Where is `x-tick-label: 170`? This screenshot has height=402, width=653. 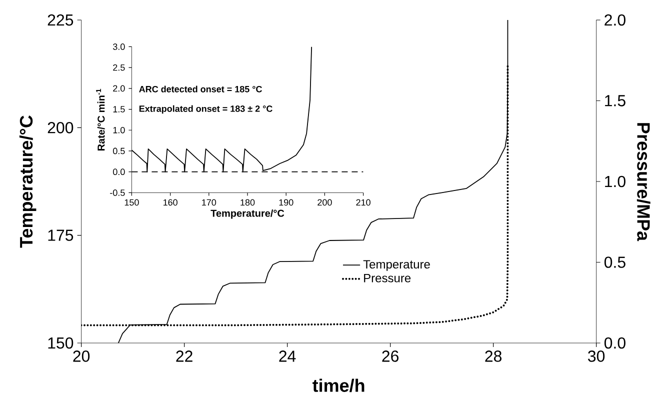
x-tick-label: 170 is located at coordinates (209, 202).